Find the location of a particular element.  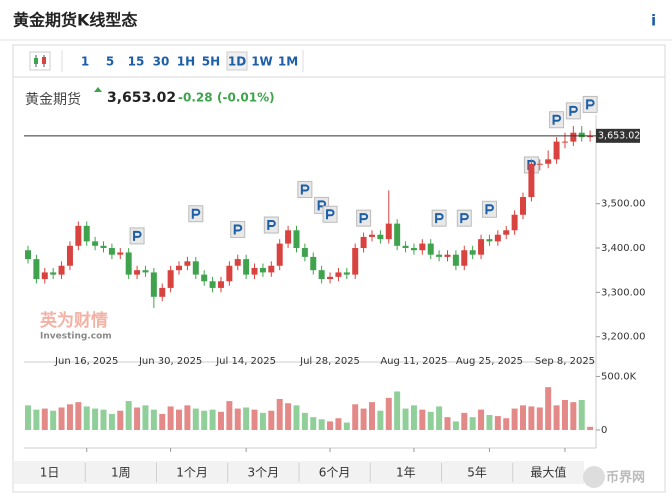

volume-tick-label: 0 is located at coordinates (604, 430).